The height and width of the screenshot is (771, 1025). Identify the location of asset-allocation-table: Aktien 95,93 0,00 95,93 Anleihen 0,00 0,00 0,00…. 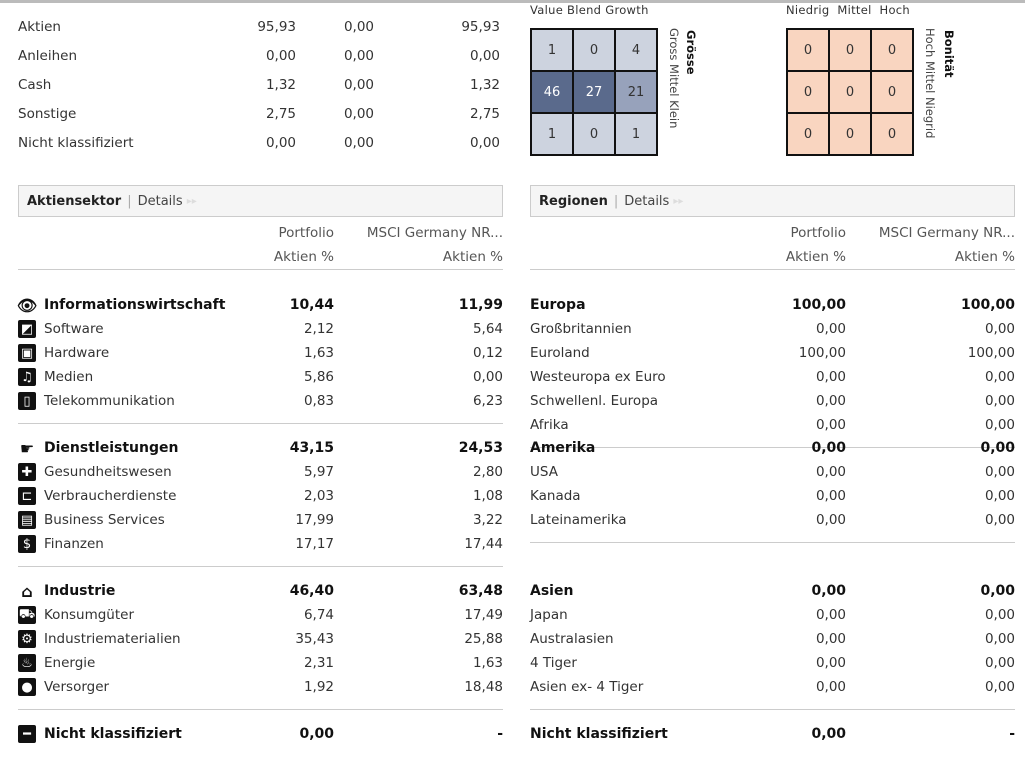
(260, 84).